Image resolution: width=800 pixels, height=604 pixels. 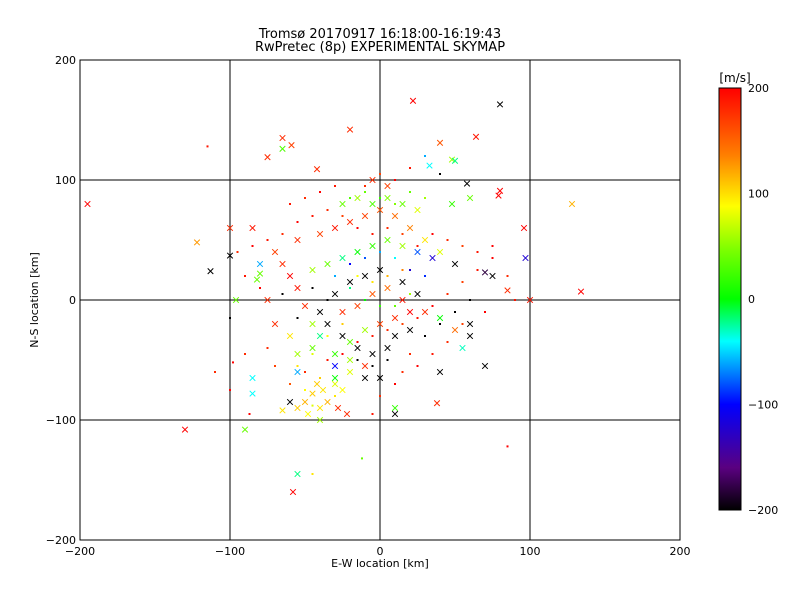 What do you see at coordinates (734, 78) in the screenshot?
I see `colorbar-label: [m/s]` at bounding box center [734, 78].